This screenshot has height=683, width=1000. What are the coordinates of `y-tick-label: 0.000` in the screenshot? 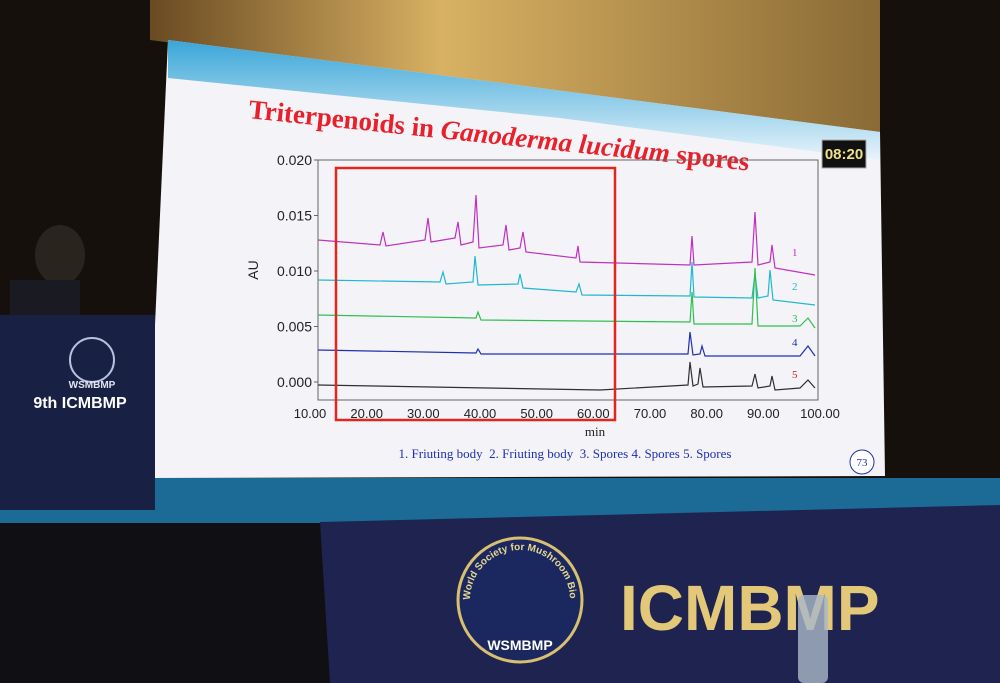 It's located at (294, 382).